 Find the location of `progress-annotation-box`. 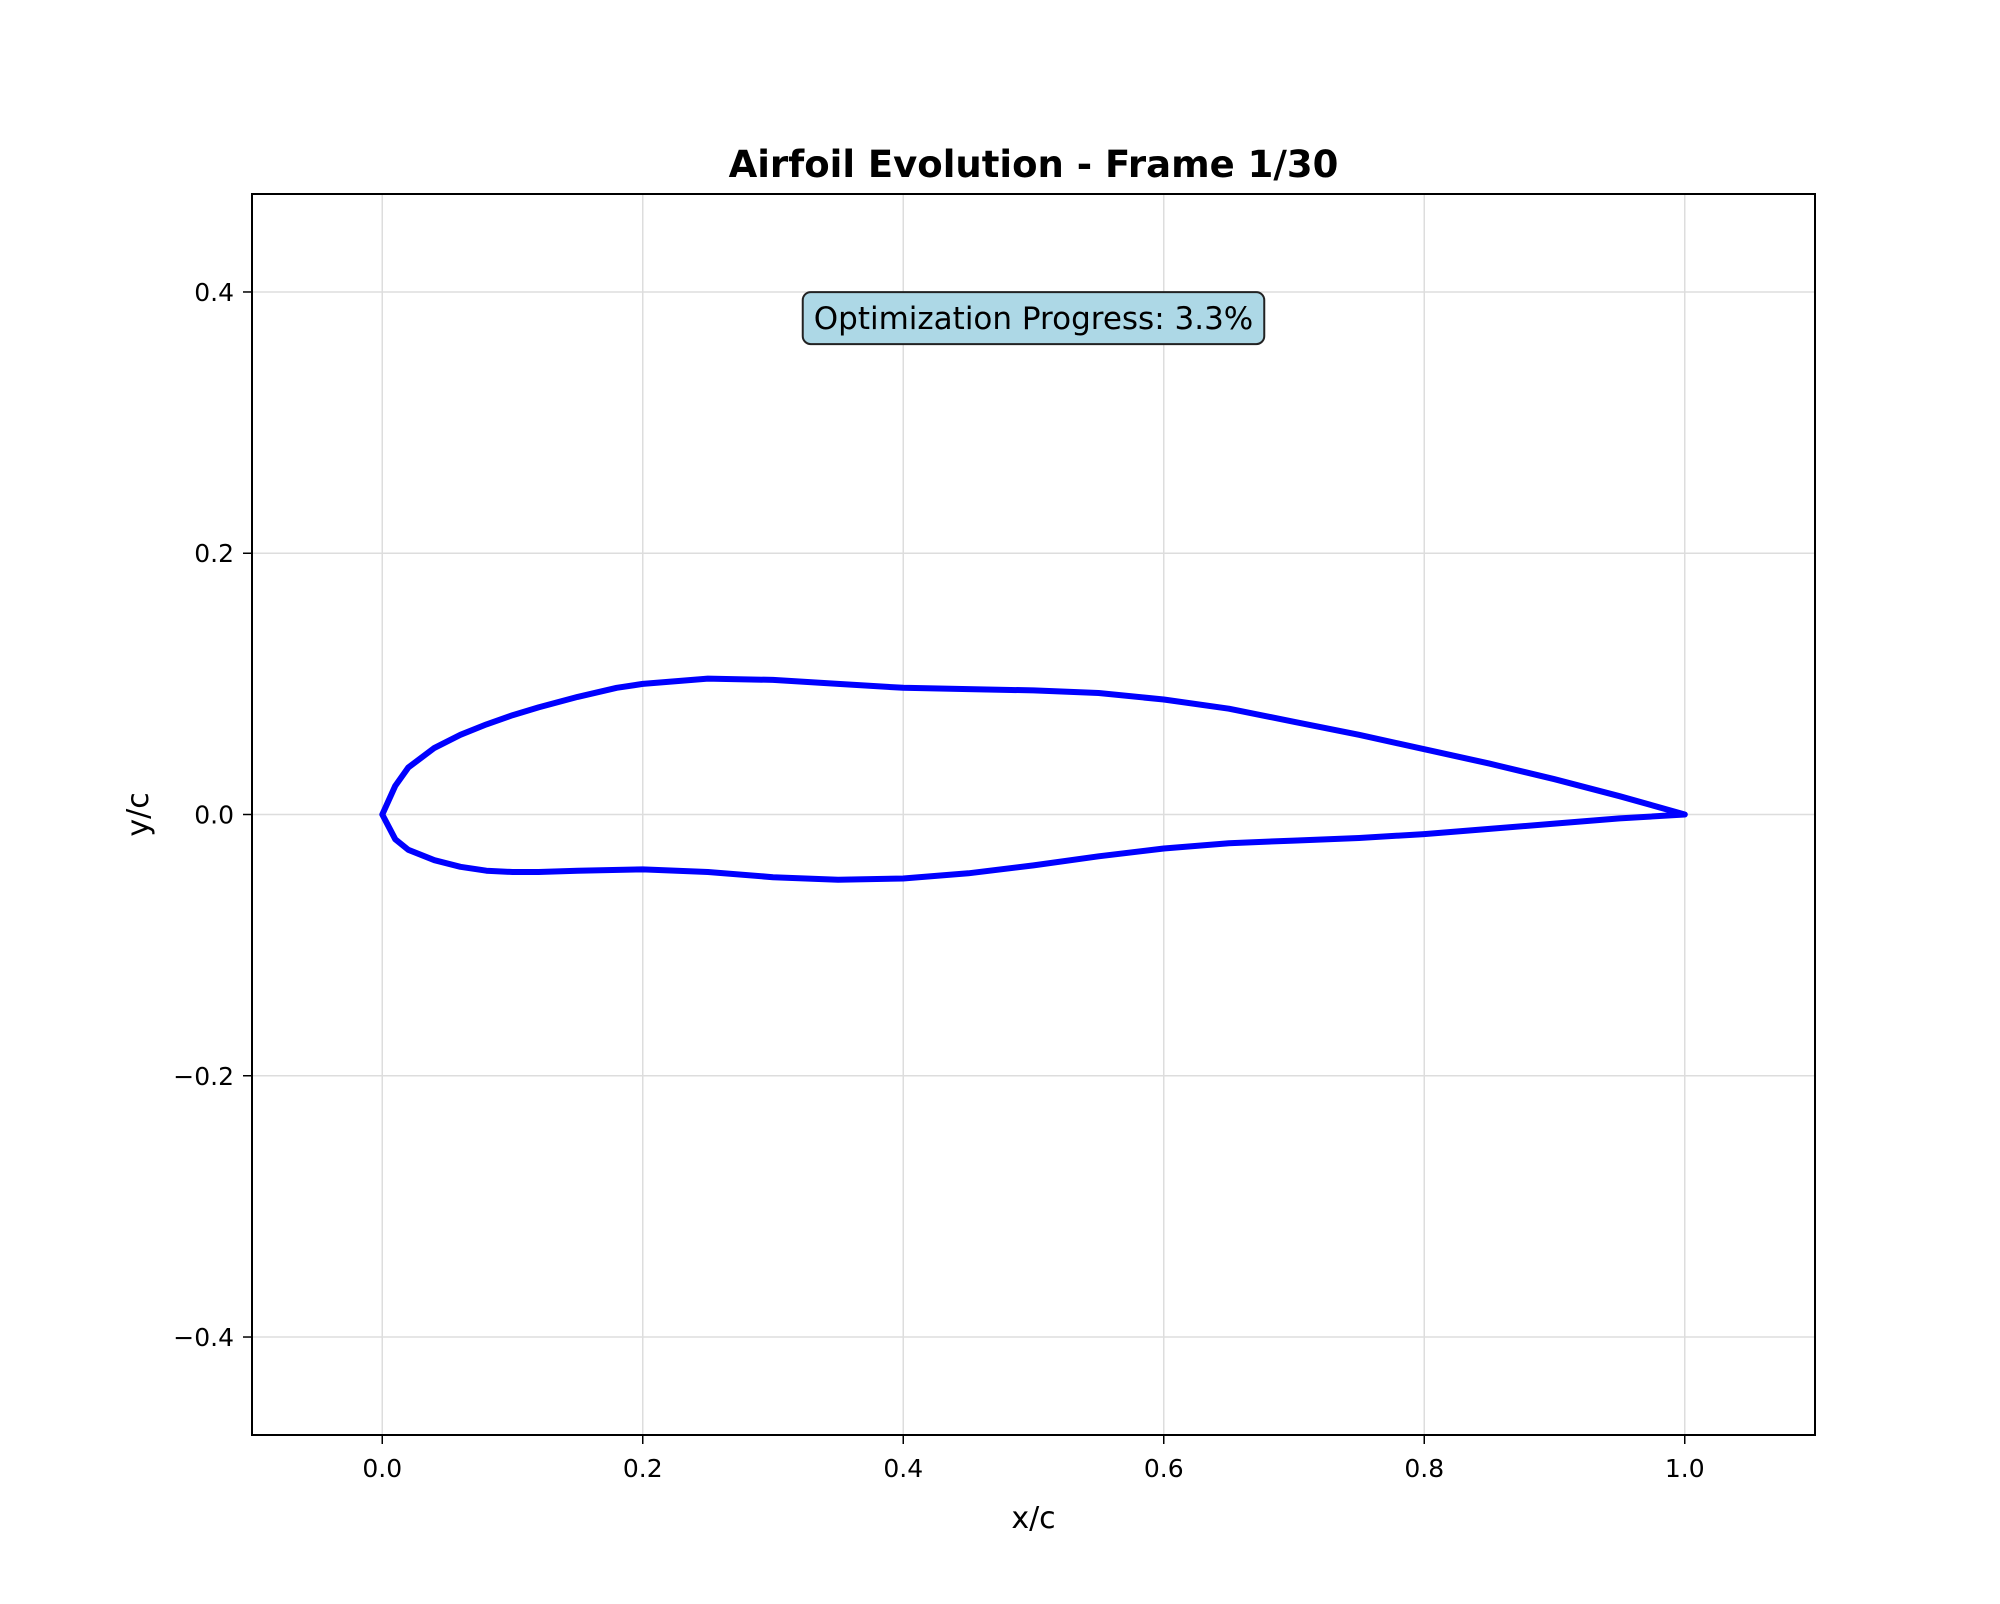

progress-annotation-box is located at coordinates (1033, 318).